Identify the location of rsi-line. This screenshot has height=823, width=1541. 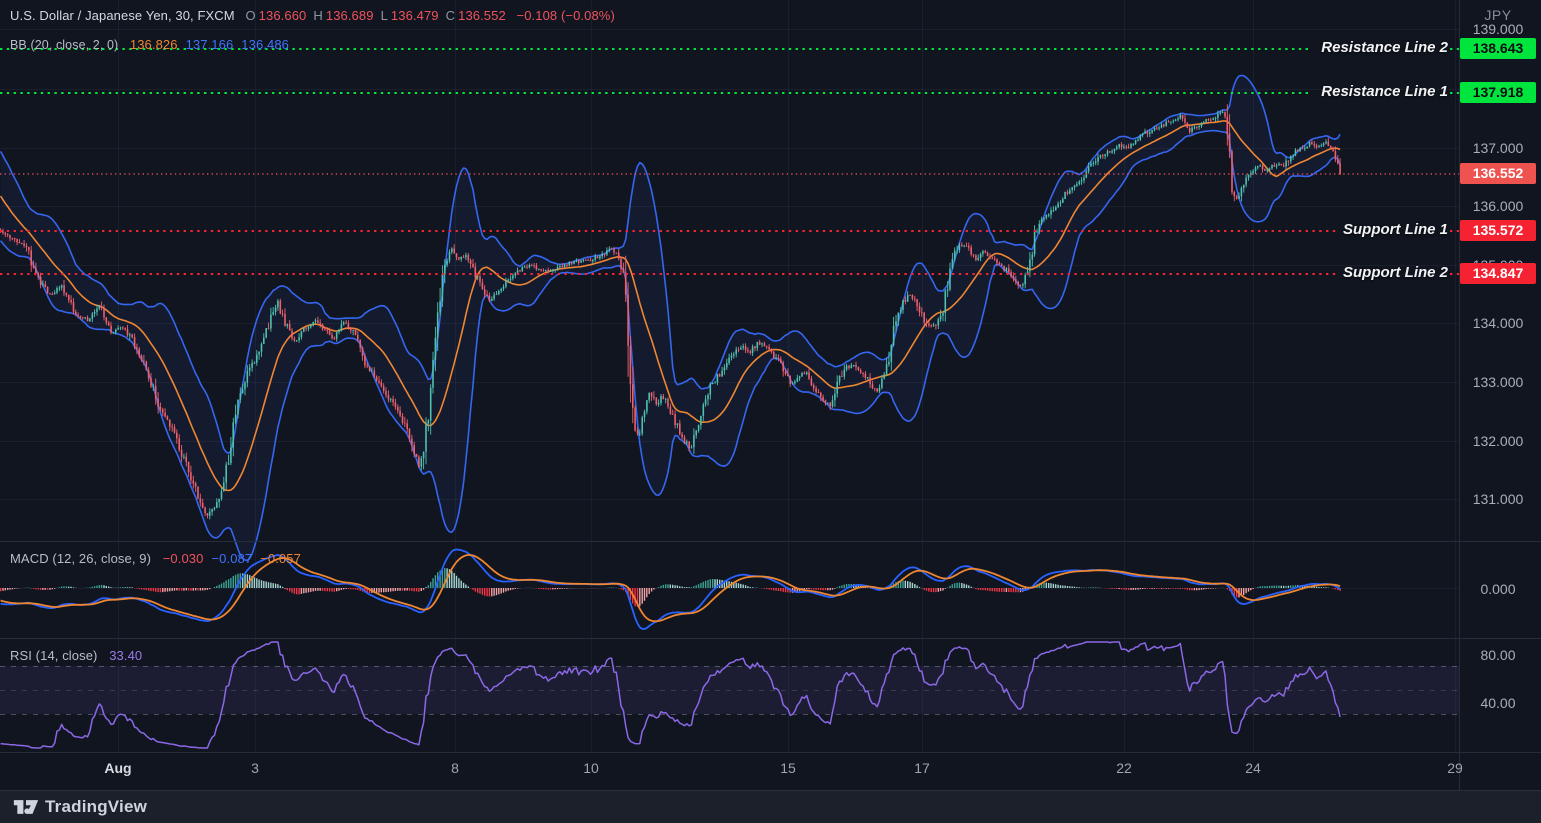
(670, 695).